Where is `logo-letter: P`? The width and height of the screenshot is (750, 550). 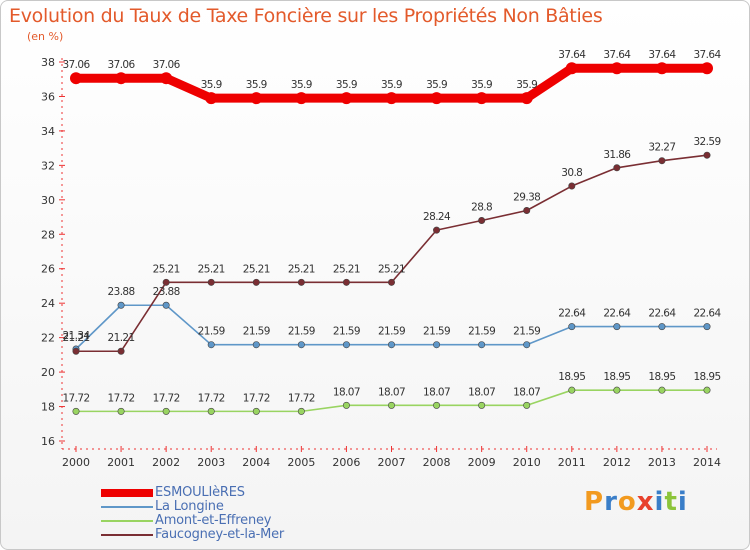 logo-letter: P is located at coordinates (594, 502).